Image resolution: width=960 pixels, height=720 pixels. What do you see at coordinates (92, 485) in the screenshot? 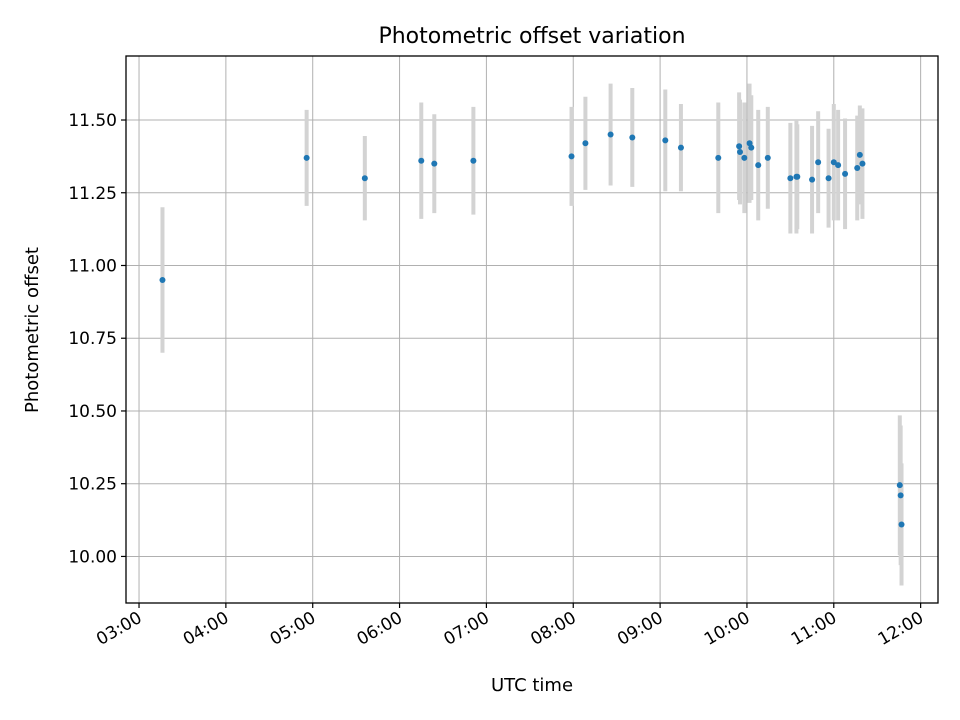
I see `y-tick-label: 10.25` at bounding box center [92, 485].